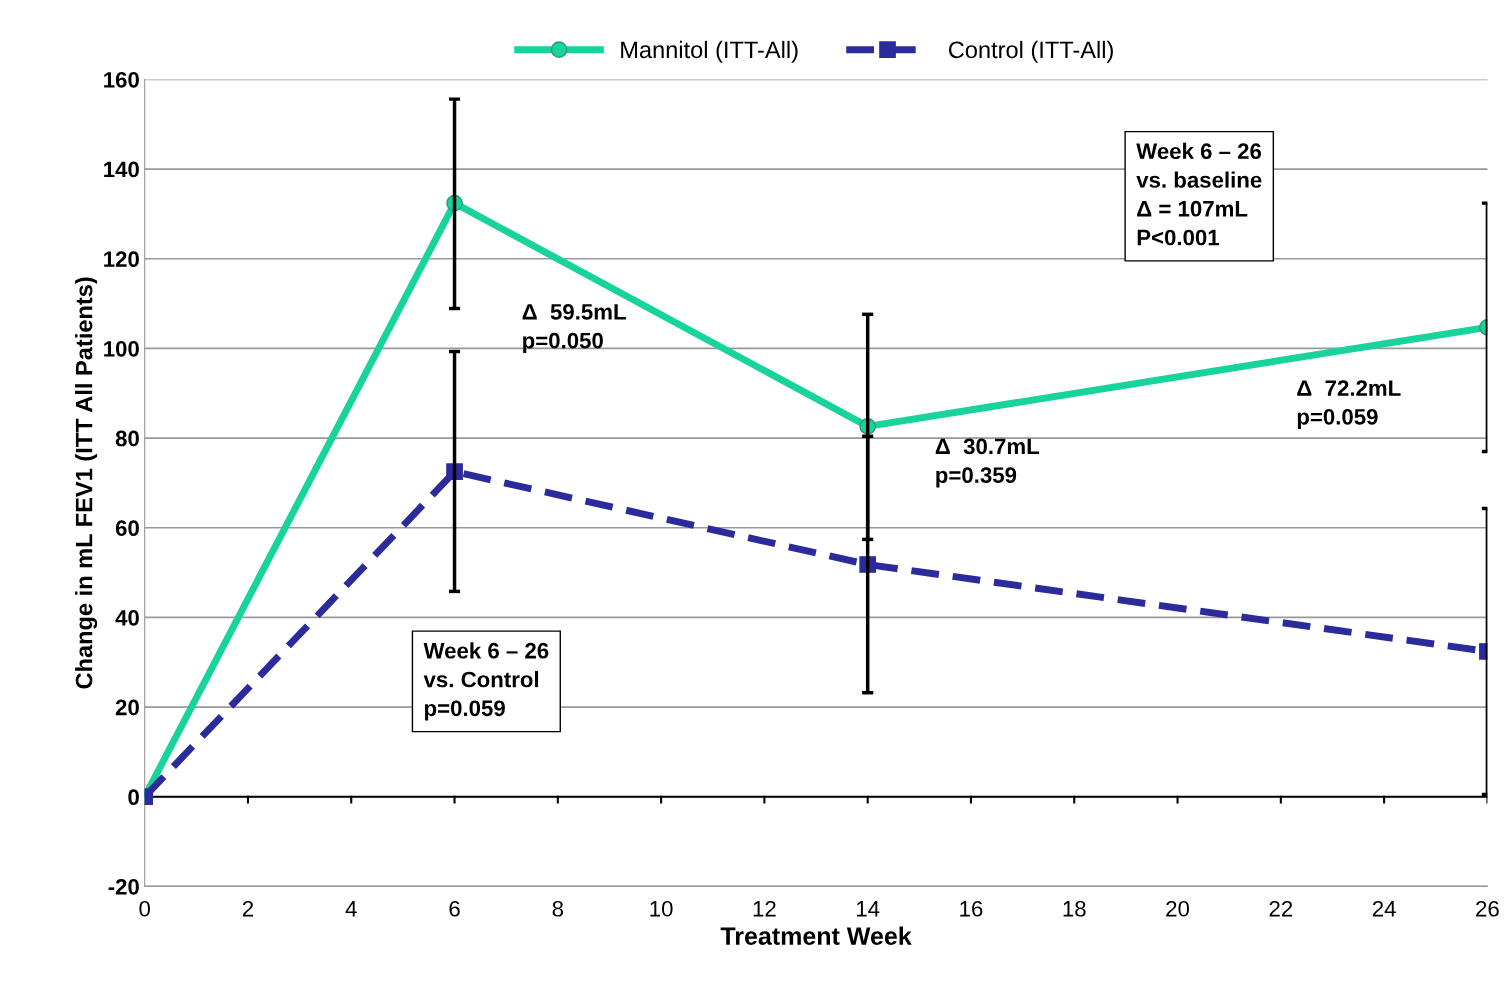  What do you see at coordinates (454, 908) in the screenshot?
I see `x-tick-label: 6` at bounding box center [454, 908].